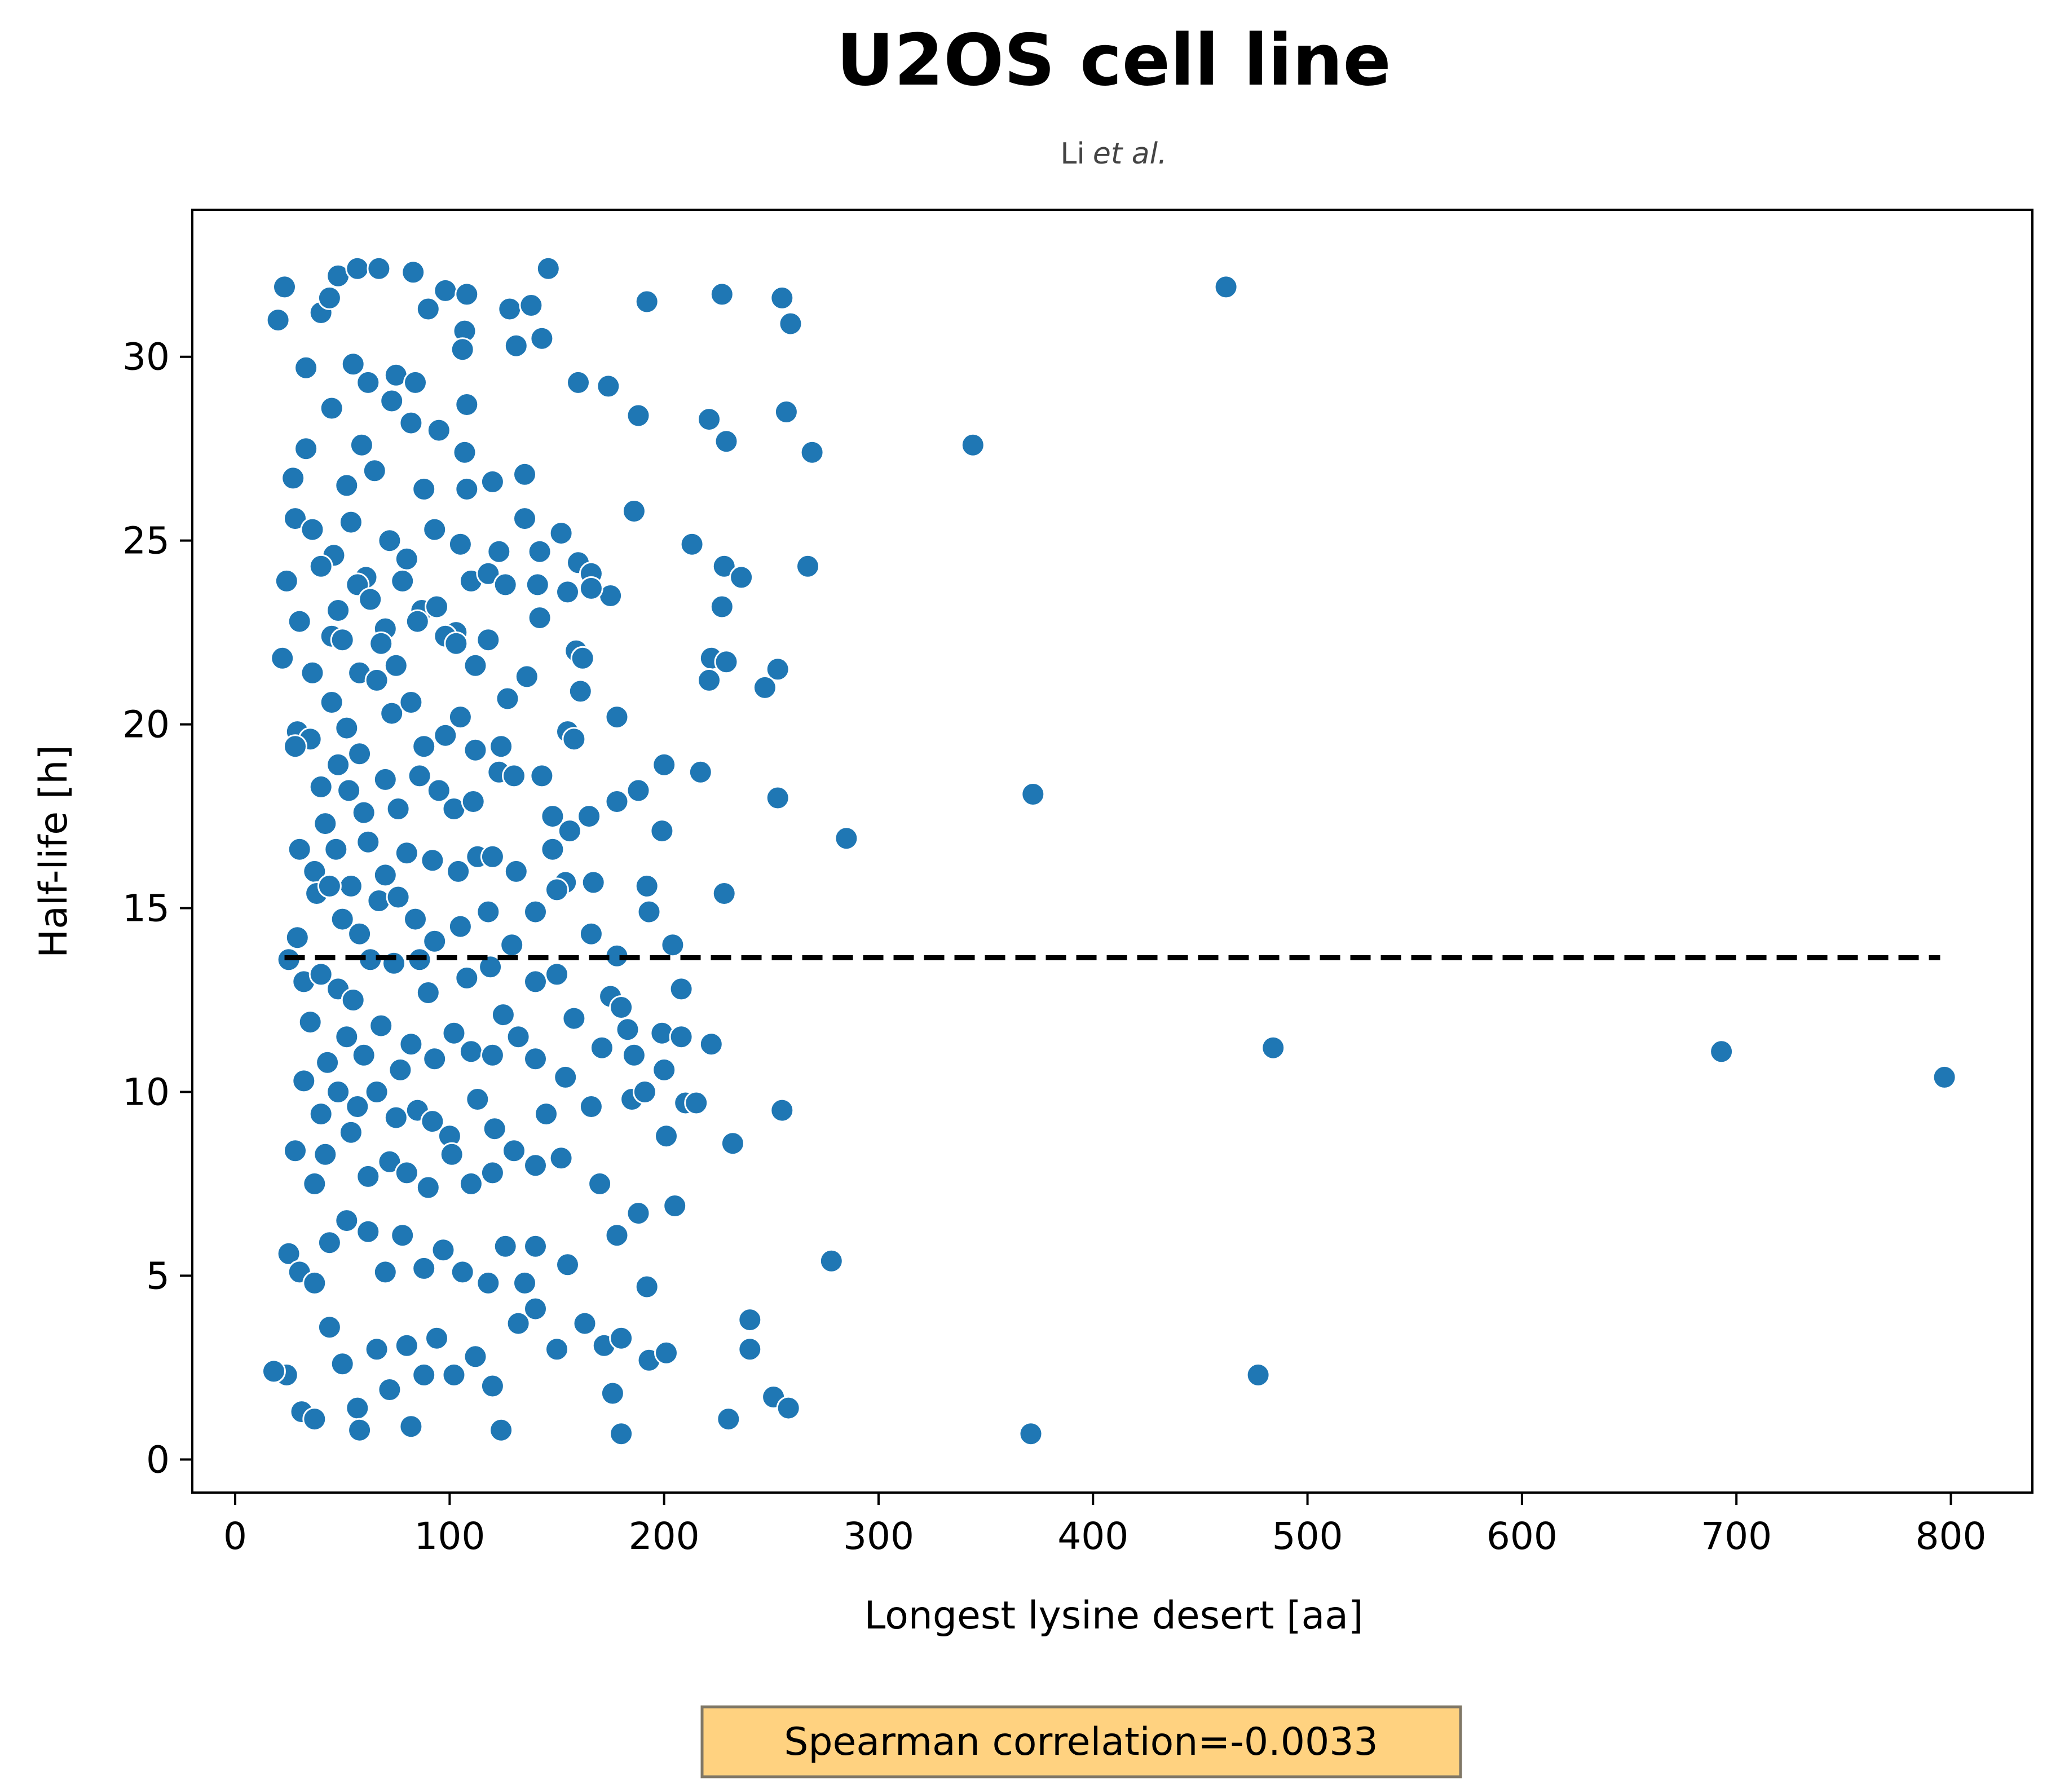  Describe the element at coordinates (54, 852) in the screenshot. I see `y-axis-label: Half-life [h]` at that location.